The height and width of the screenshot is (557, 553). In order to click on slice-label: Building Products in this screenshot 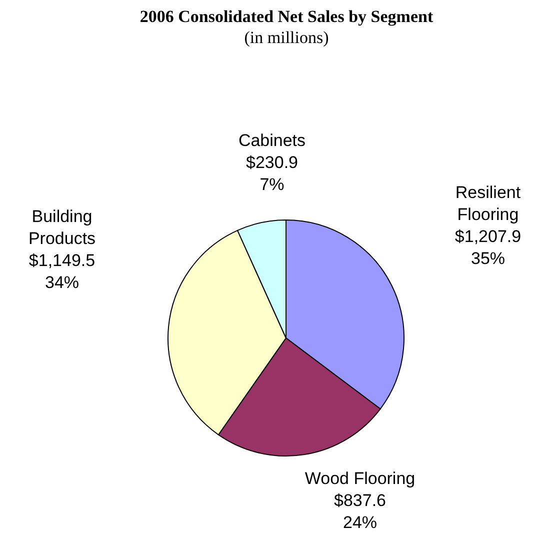, I will do `click(62, 227)`.